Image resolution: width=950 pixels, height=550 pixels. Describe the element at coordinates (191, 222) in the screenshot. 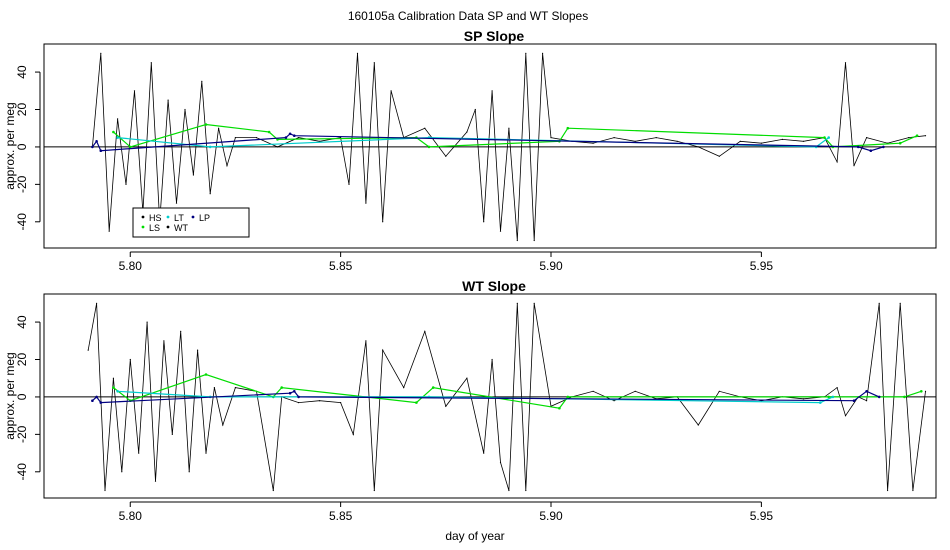

I see `legend-box` at that location.